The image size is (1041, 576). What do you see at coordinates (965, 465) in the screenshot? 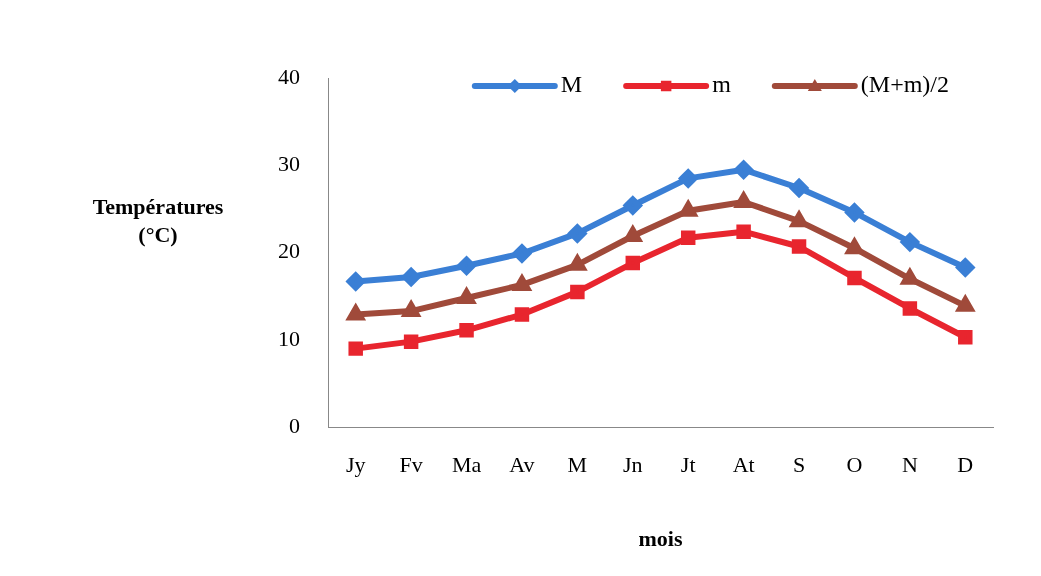
I see `x-tick-label: D` at bounding box center [965, 465].